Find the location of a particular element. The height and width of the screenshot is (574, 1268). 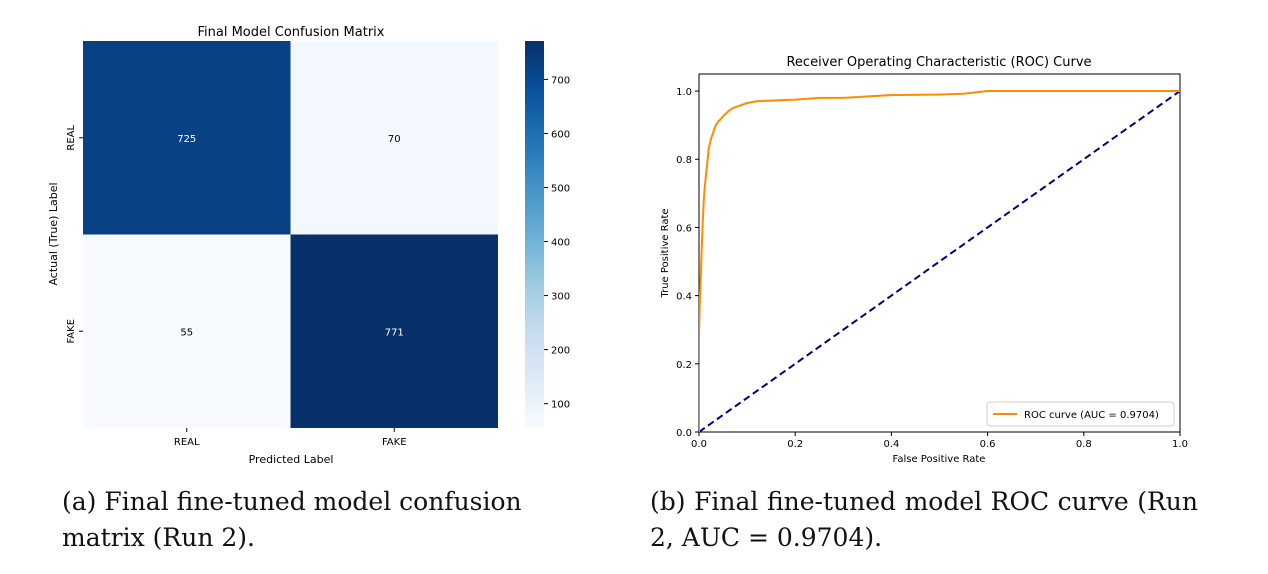

roc-y-tick-label: 0.8 is located at coordinates (684, 160).